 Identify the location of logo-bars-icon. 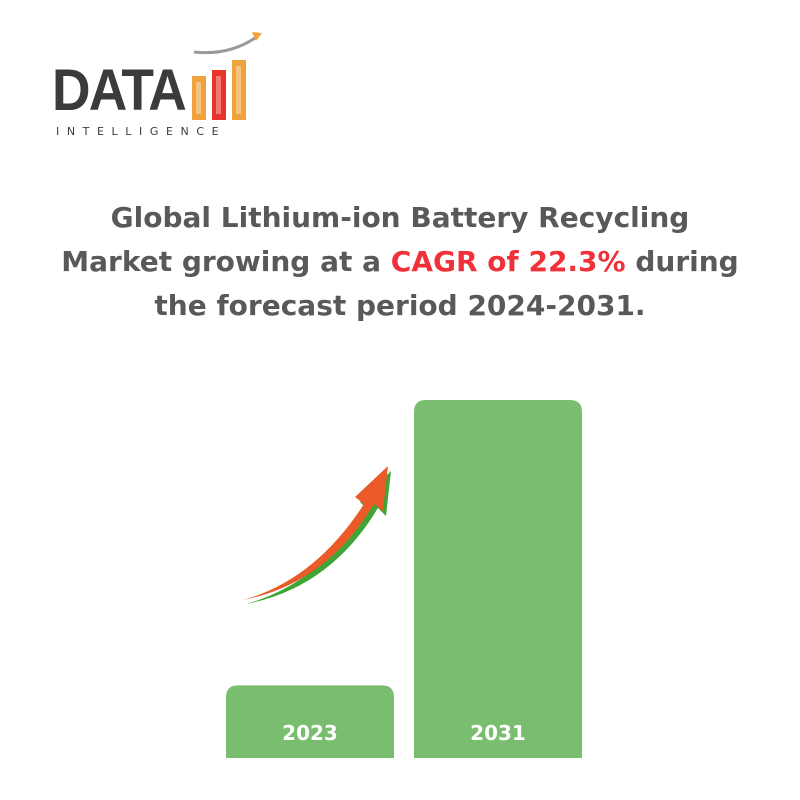
(227, 76).